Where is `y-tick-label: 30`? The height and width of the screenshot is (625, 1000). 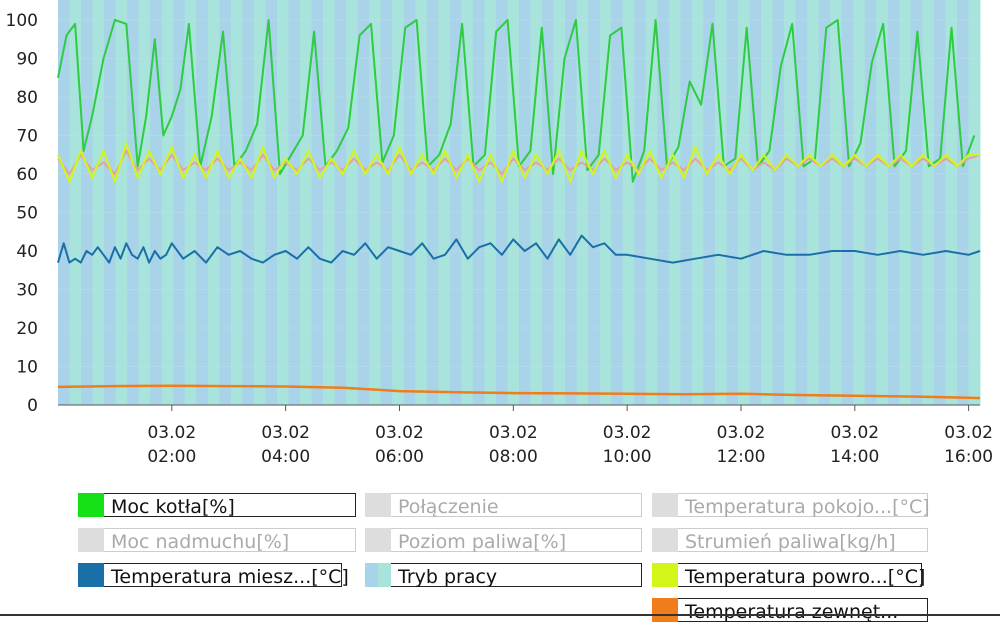
y-tick-label: 30 is located at coordinates (27, 291).